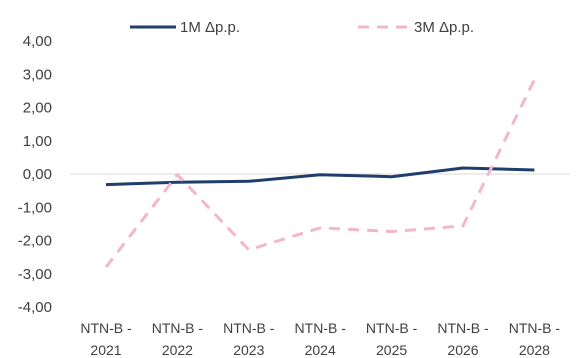 The width and height of the screenshot is (579, 358). I want to click on x-tick-label: NTN-B - 2021, so click(106, 339).